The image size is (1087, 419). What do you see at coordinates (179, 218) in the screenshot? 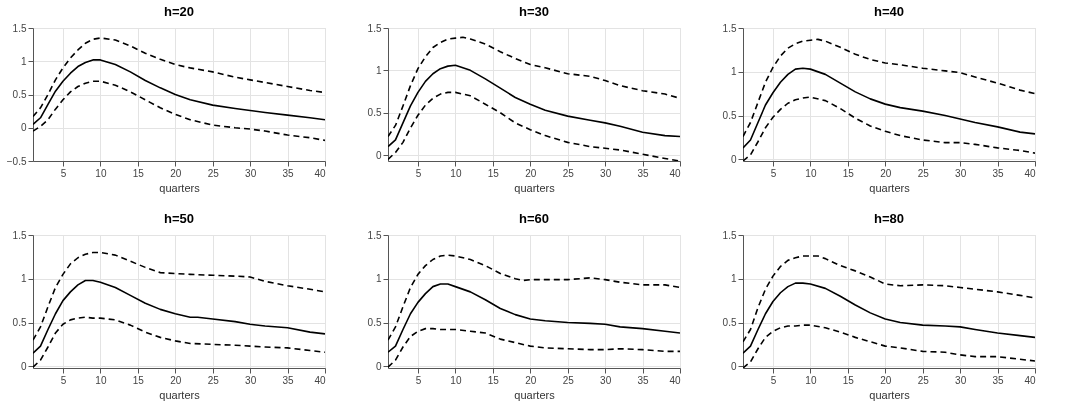
I see `chart-title: h=50` at bounding box center [179, 218].